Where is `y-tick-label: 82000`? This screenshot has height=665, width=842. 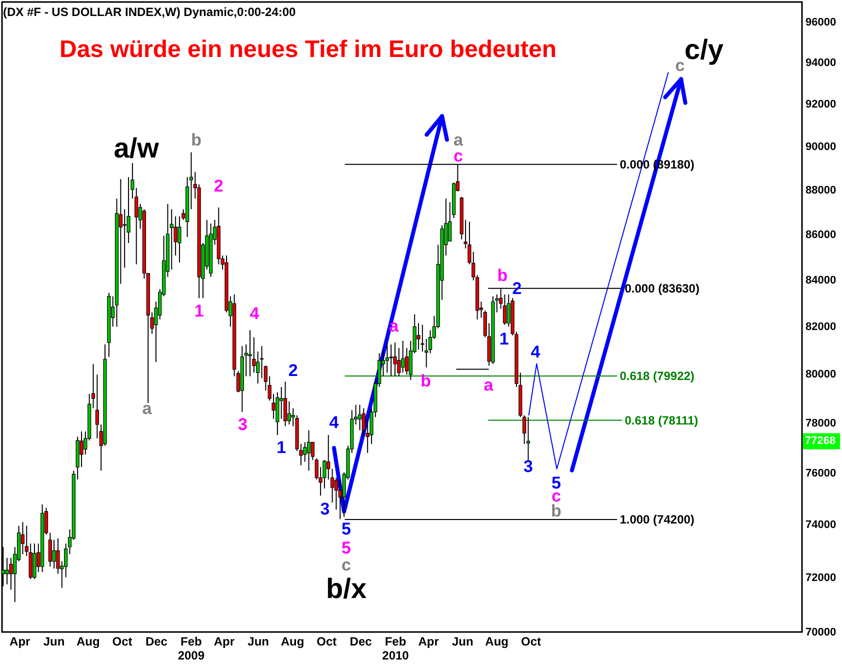
y-tick-label: 82000 is located at coordinates (821, 326).